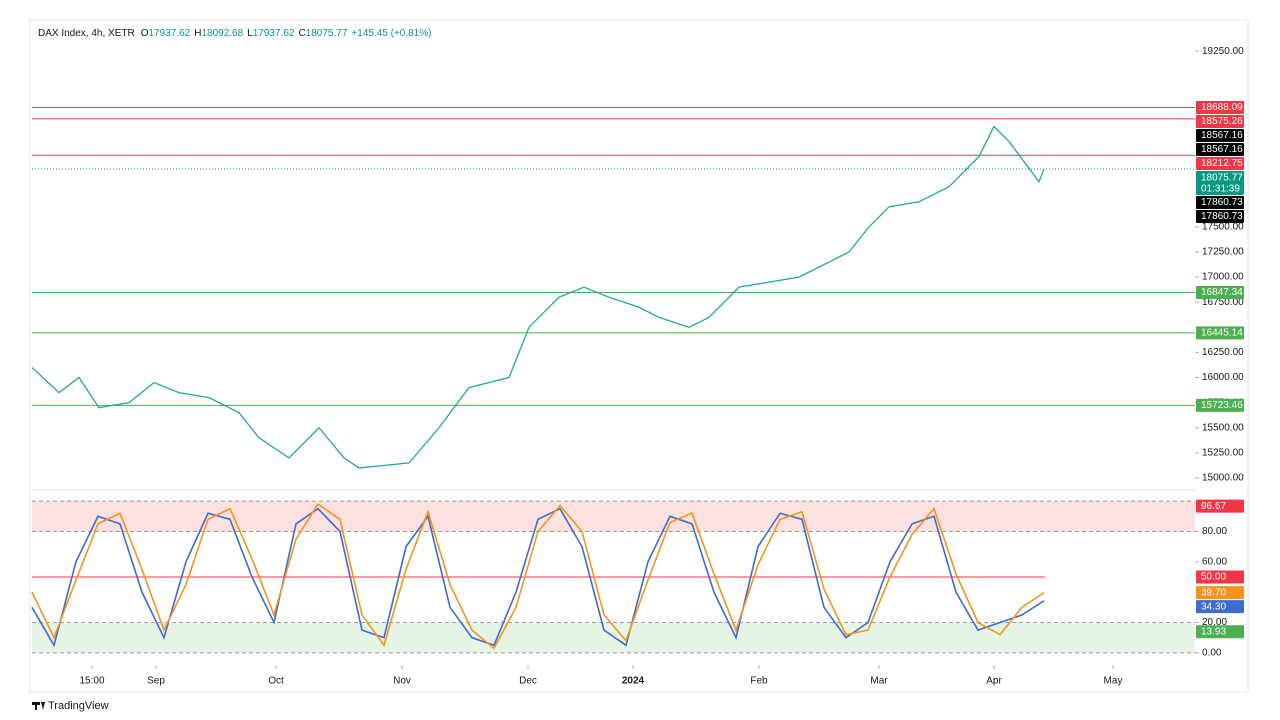 Image resolution: width=1280 pixels, height=720 pixels. What do you see at coordinates (276, 681) in the screenshot?
I see `x-tick-label: Oct` at bounding box center [276, 681].